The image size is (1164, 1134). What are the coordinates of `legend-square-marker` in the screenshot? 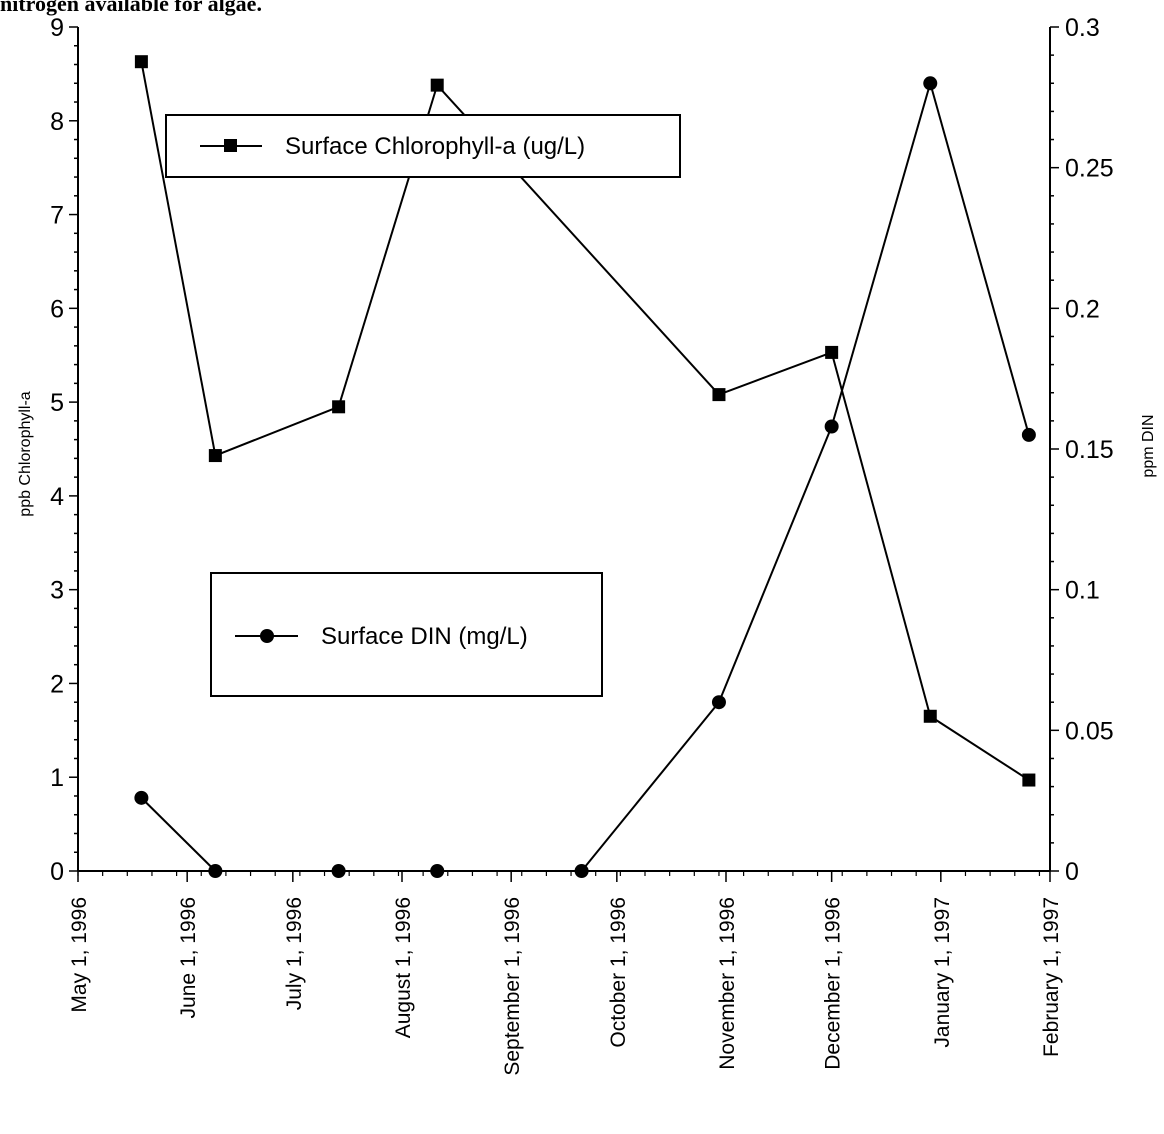 It's located at (230, 145).